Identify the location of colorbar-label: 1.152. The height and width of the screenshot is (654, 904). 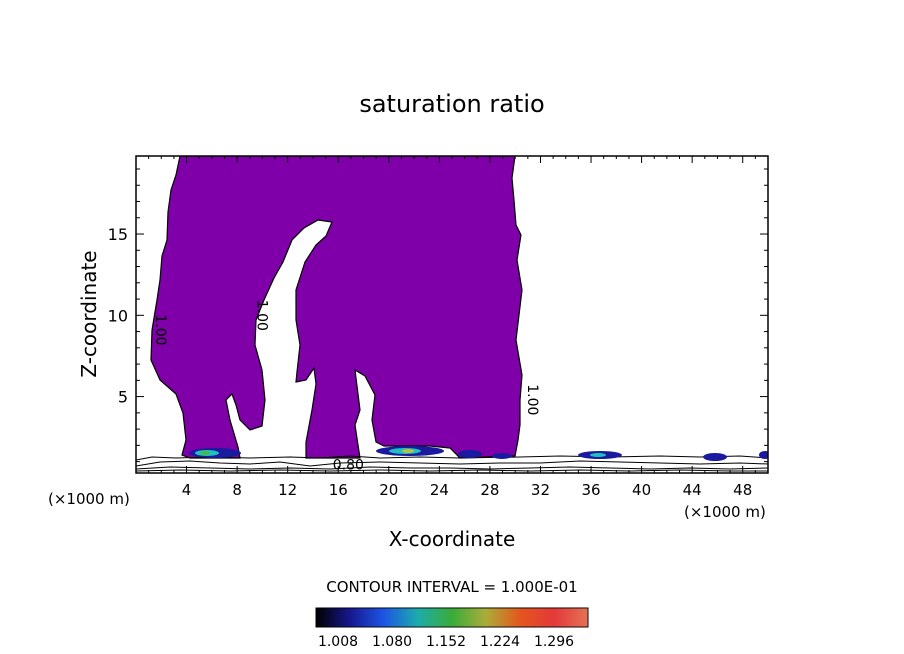
(446, 642).